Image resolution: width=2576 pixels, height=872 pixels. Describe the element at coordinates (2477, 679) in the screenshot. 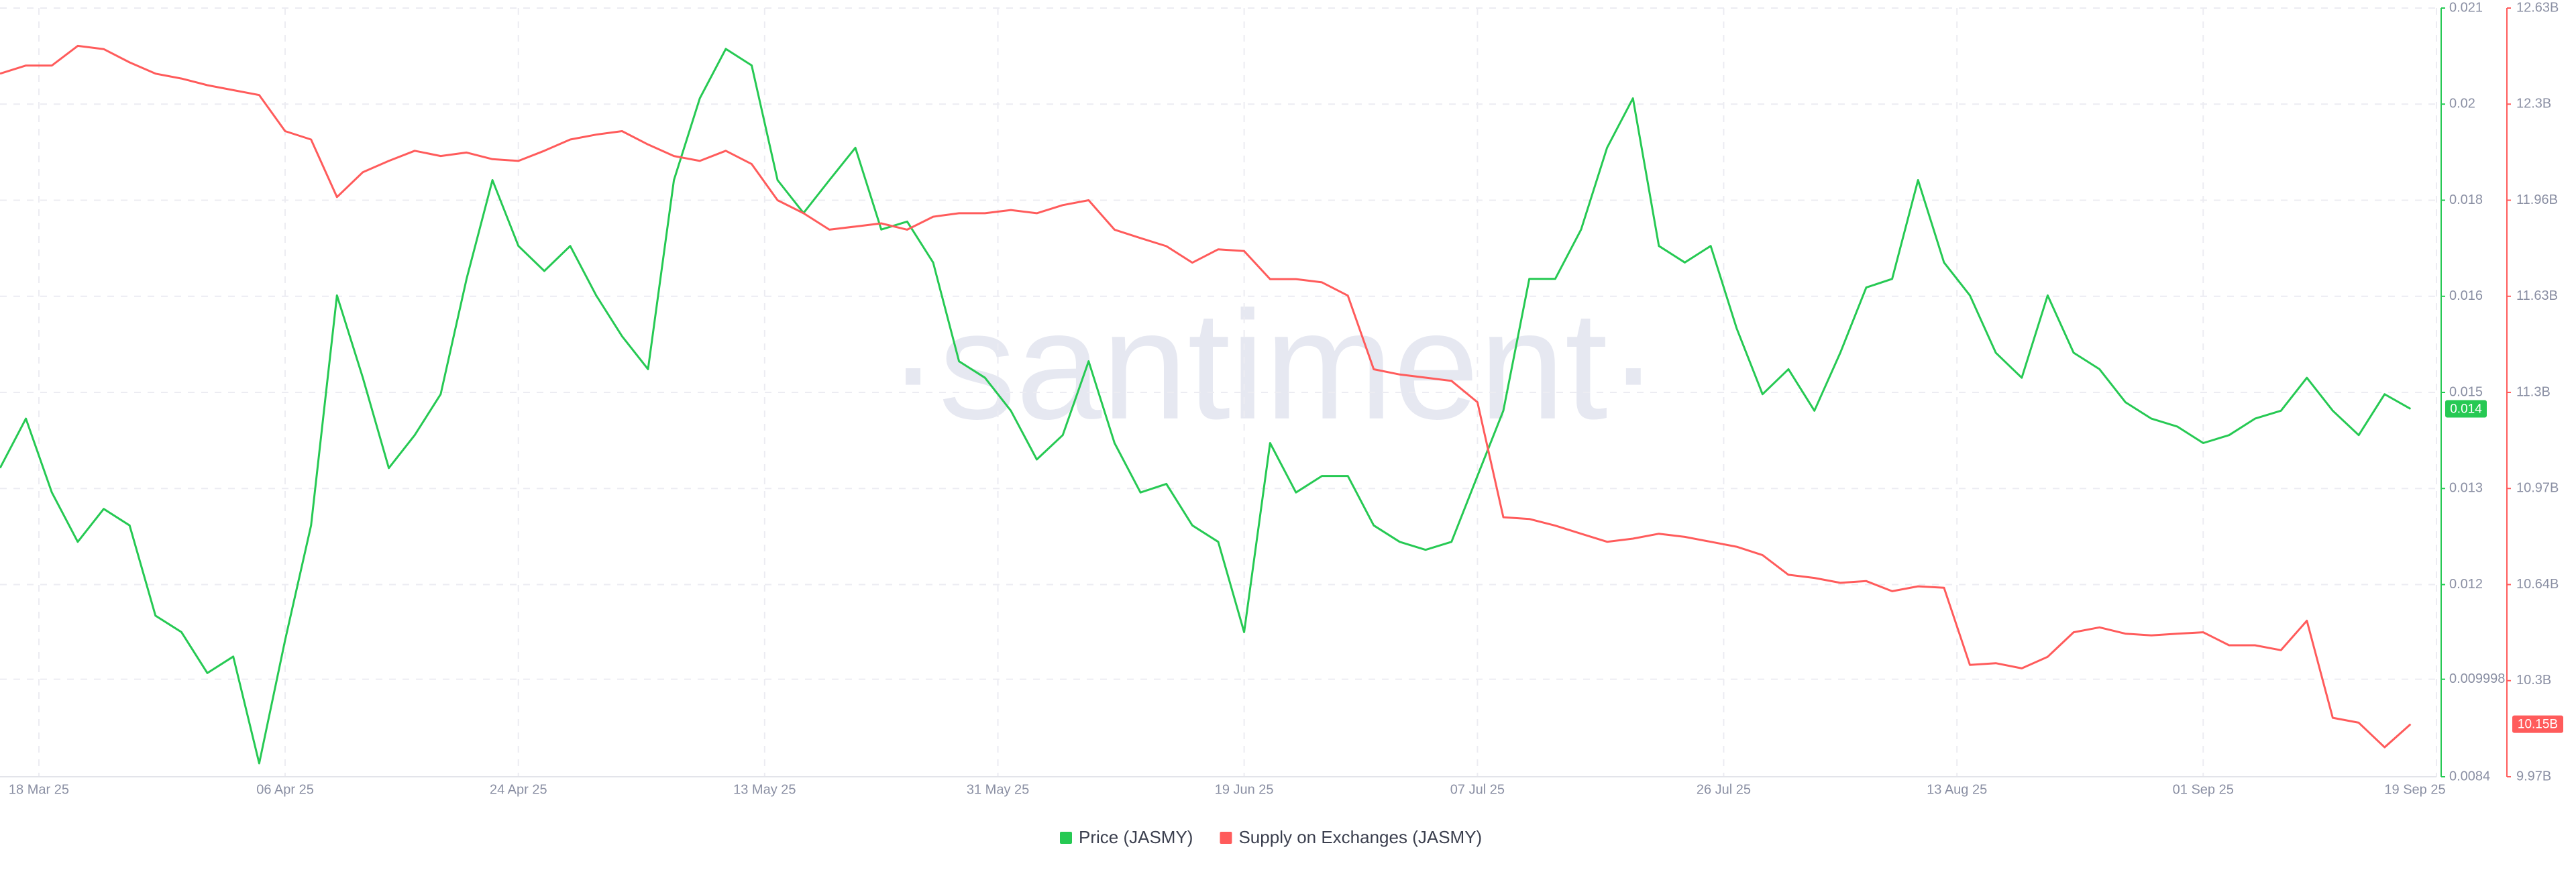

I see `y-tick-label: 0.009998` at that location.